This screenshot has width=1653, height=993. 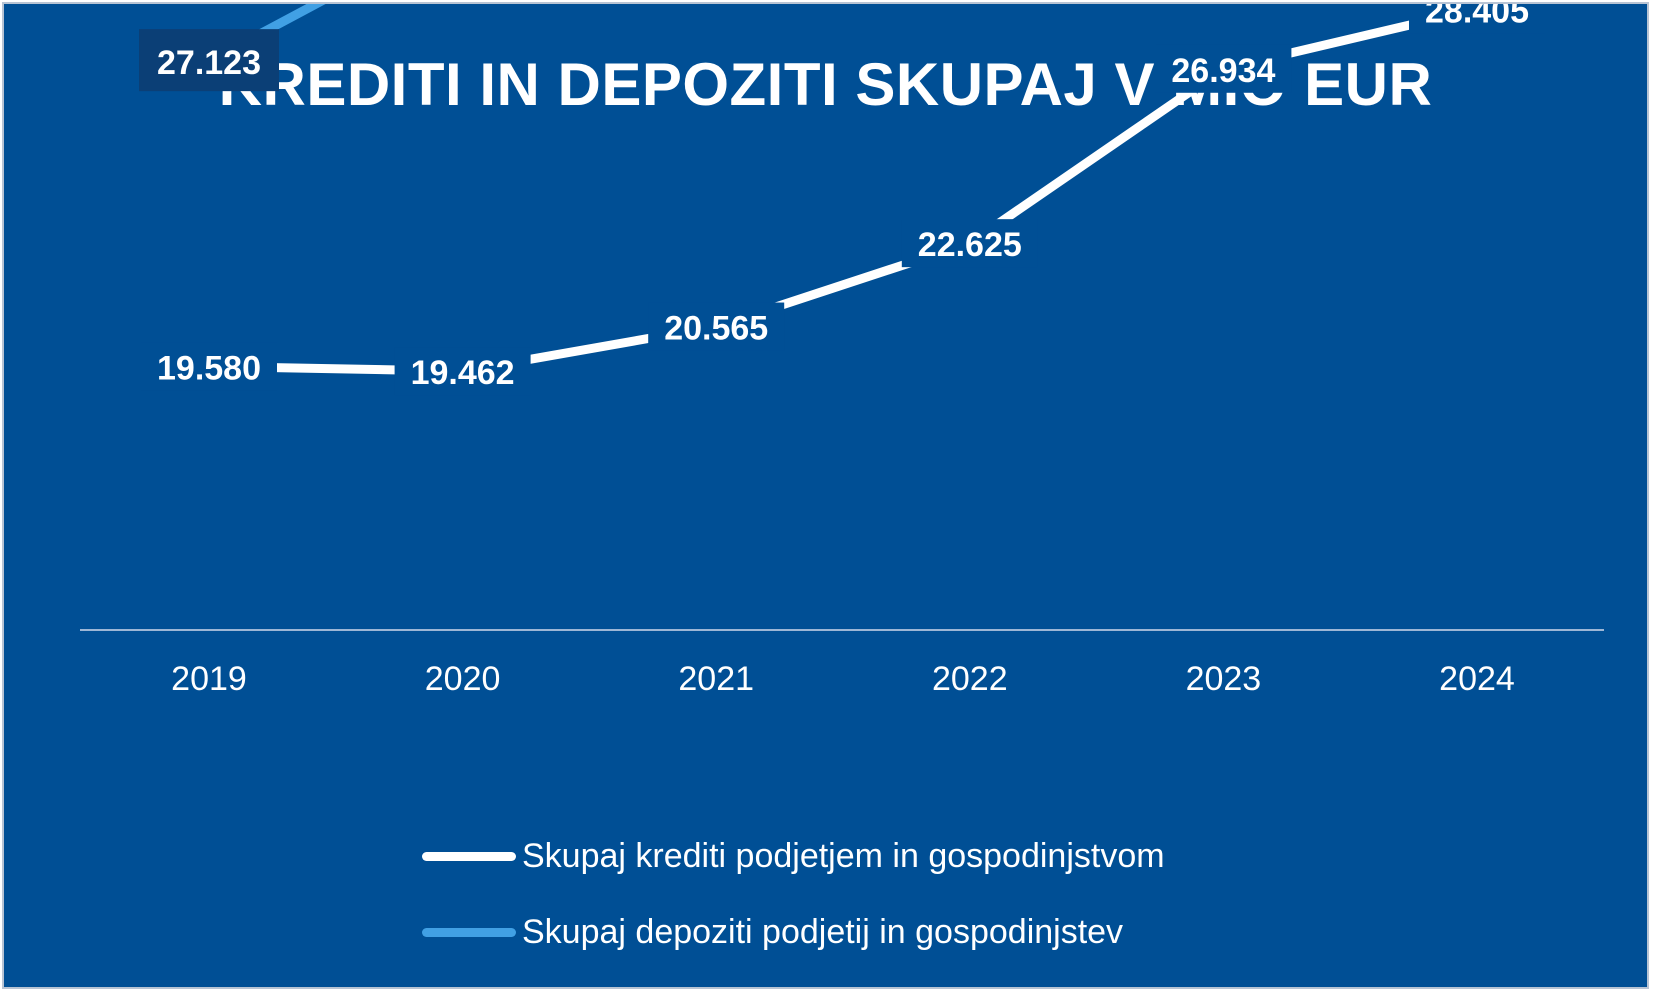 What do you see at coordinates (970, 679) in the screenshot?
I see `x-tick-label-2022: 2022` at bounding box center [970, 679].